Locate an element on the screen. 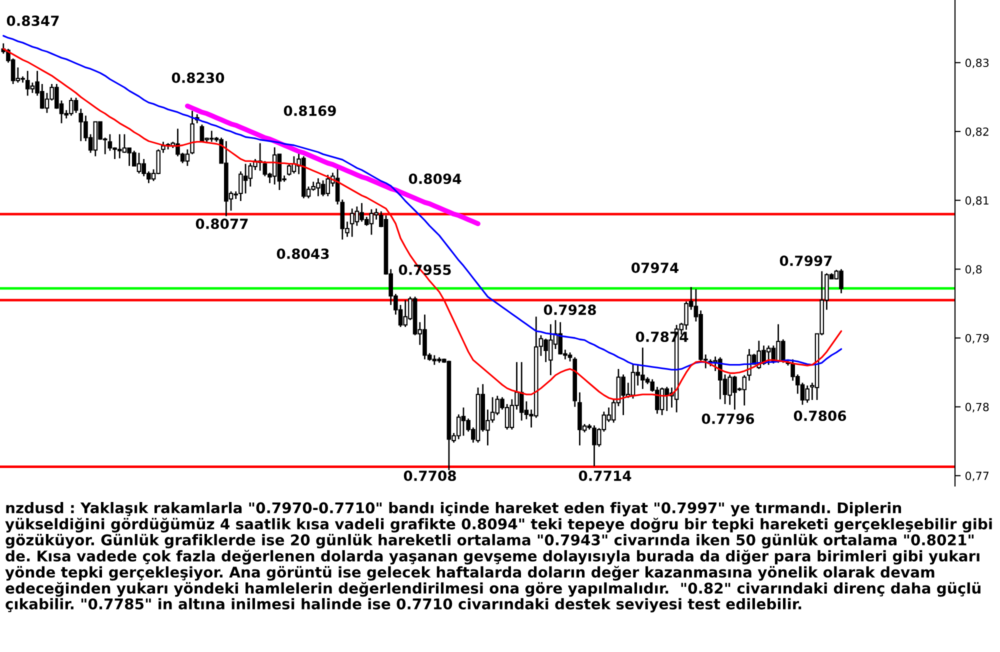  y-tick-label: 0,83 is located at coordinates (977, 63).